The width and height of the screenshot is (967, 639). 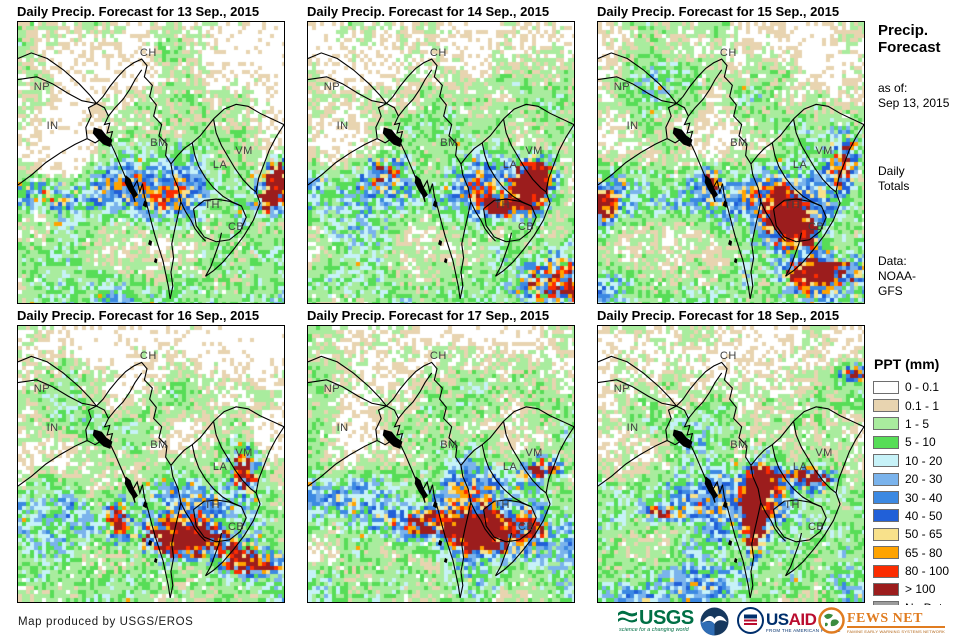 I want to click on daily-totals-block: Daily Totals, so click(x=893, y=179).